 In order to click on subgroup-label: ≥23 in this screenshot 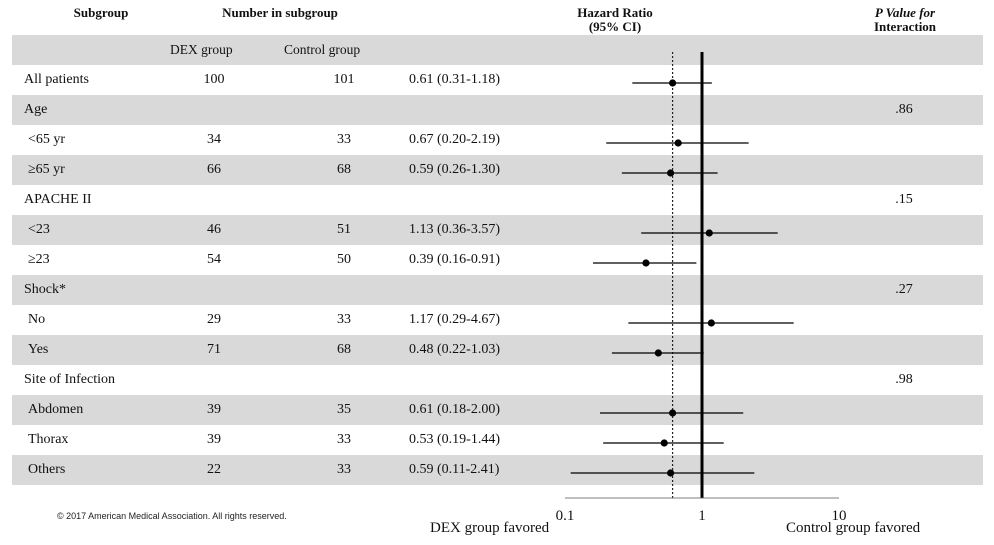, I will do `click(39, 259)`.